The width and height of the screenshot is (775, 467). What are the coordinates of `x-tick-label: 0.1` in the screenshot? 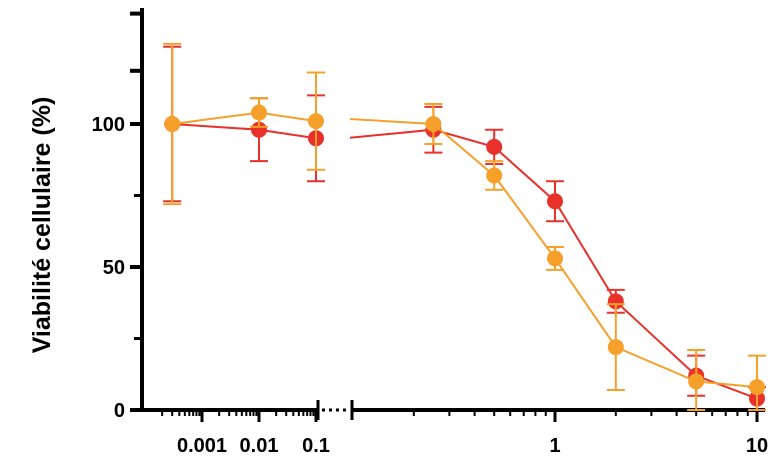 It's located at (316, 446).